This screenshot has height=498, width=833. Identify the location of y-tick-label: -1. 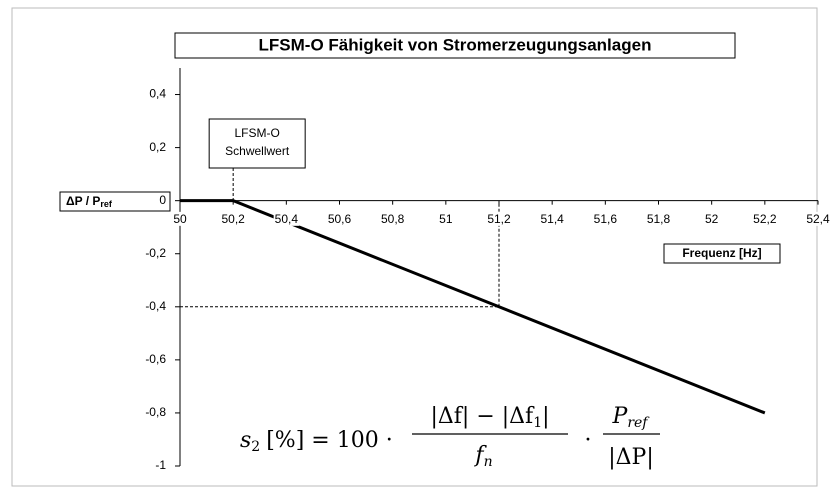
(160, 465).